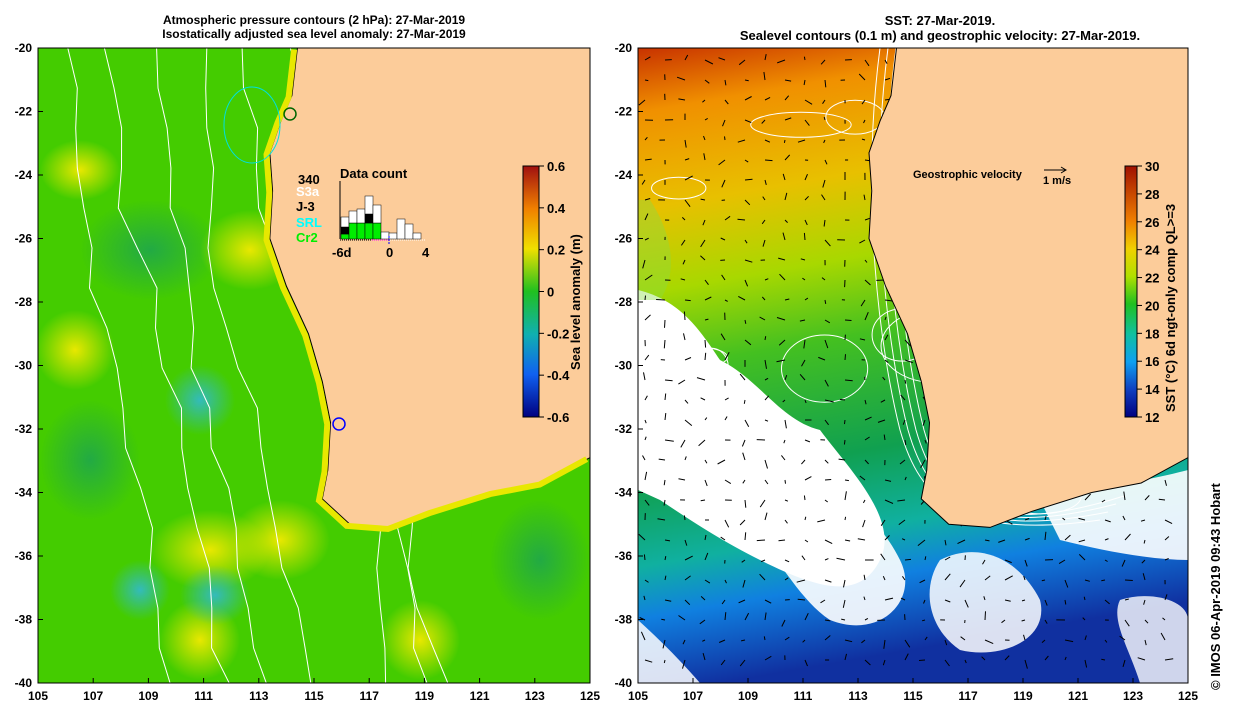 The image size is (1250, 720). Describe the element at coordinates (624, 620) in the screenshot. I see `right-lat-tick-label: -38` at that location.